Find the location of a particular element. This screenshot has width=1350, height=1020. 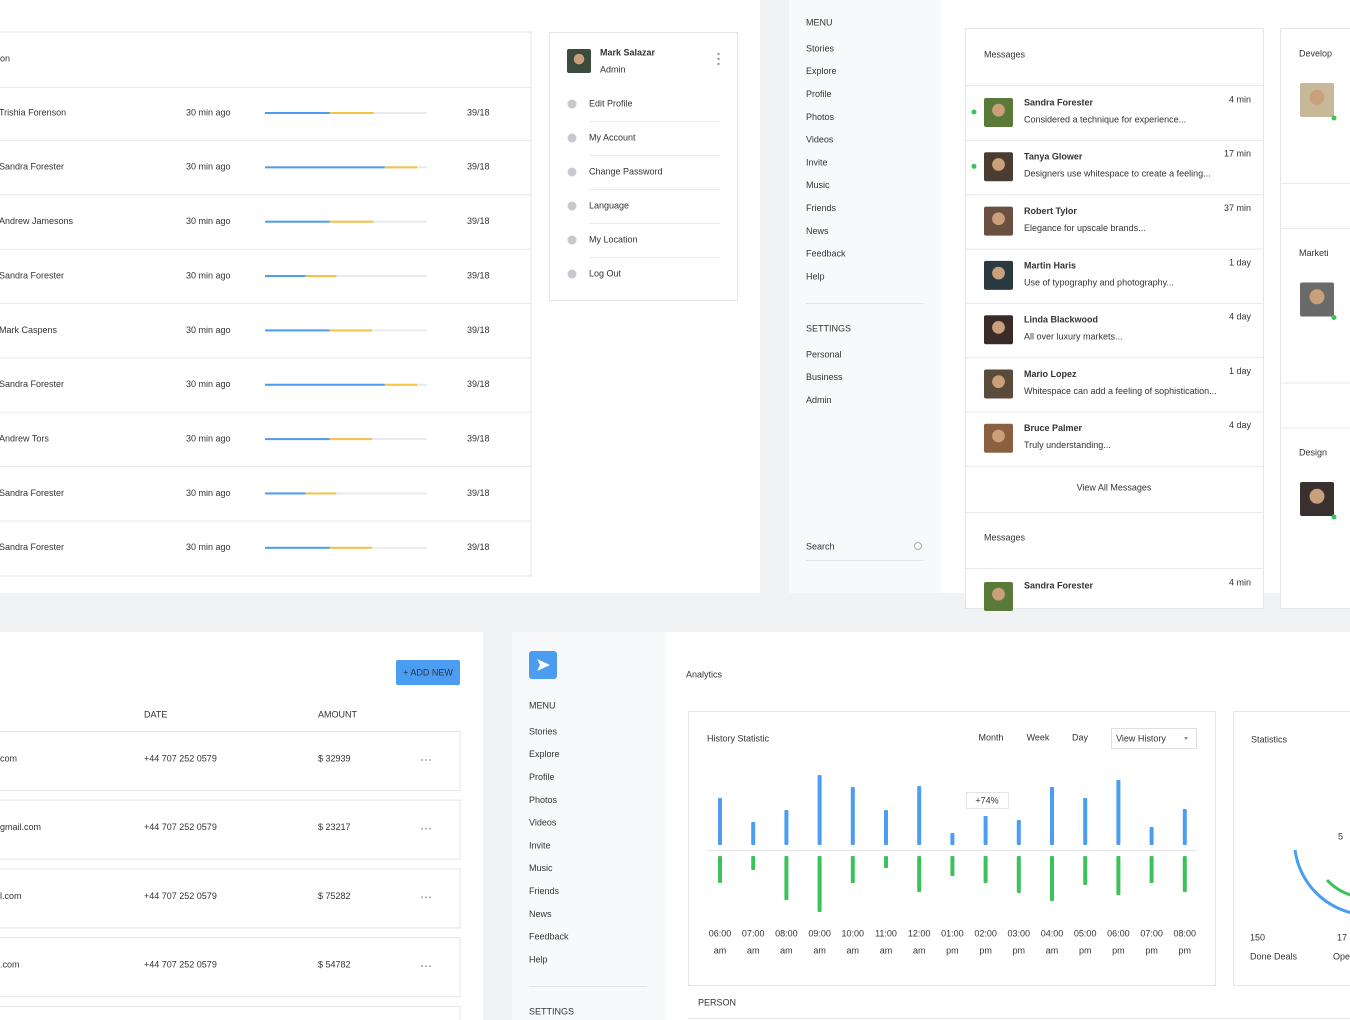

view-all-link: View All Messages is located at coordinates (1114, 487).